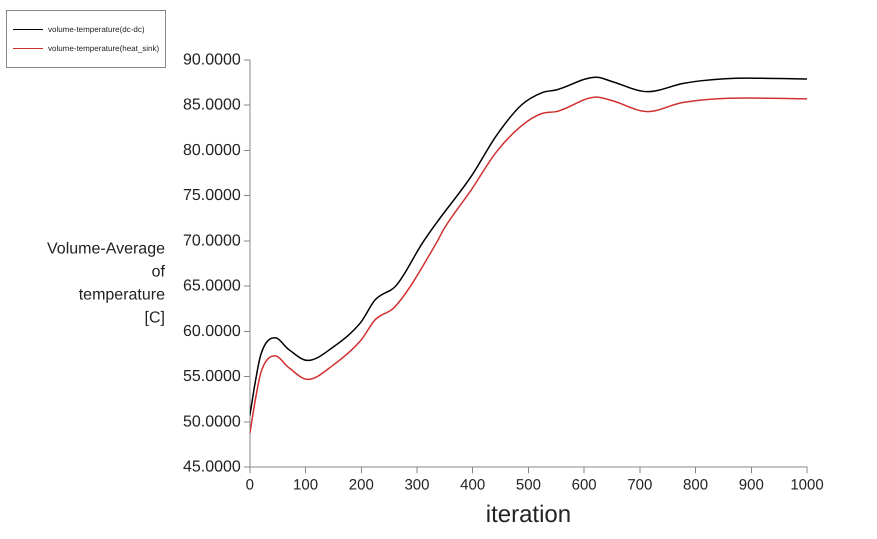 Image resolution: width=877 pixels, height=539 pixels. Describe the element at coordinates (211, 241) in the screenshot. I see `y-tick-label: 70.0000` at that location.